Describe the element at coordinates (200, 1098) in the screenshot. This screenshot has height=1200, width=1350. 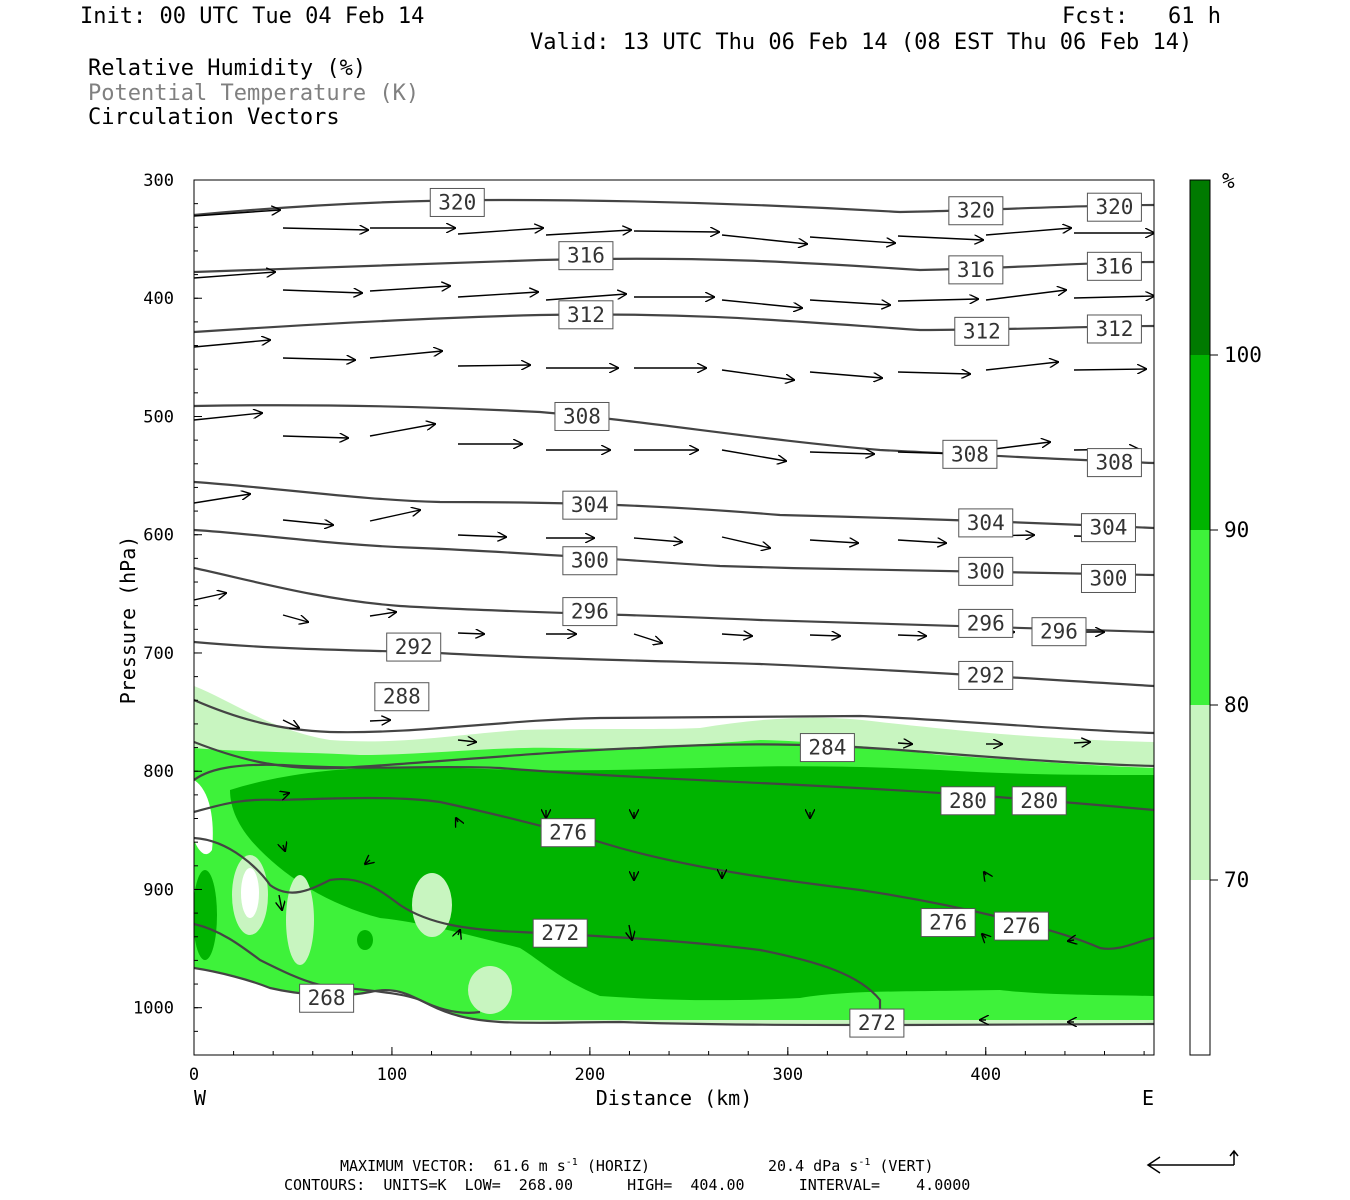
I see `x-left-label: W` at that location.